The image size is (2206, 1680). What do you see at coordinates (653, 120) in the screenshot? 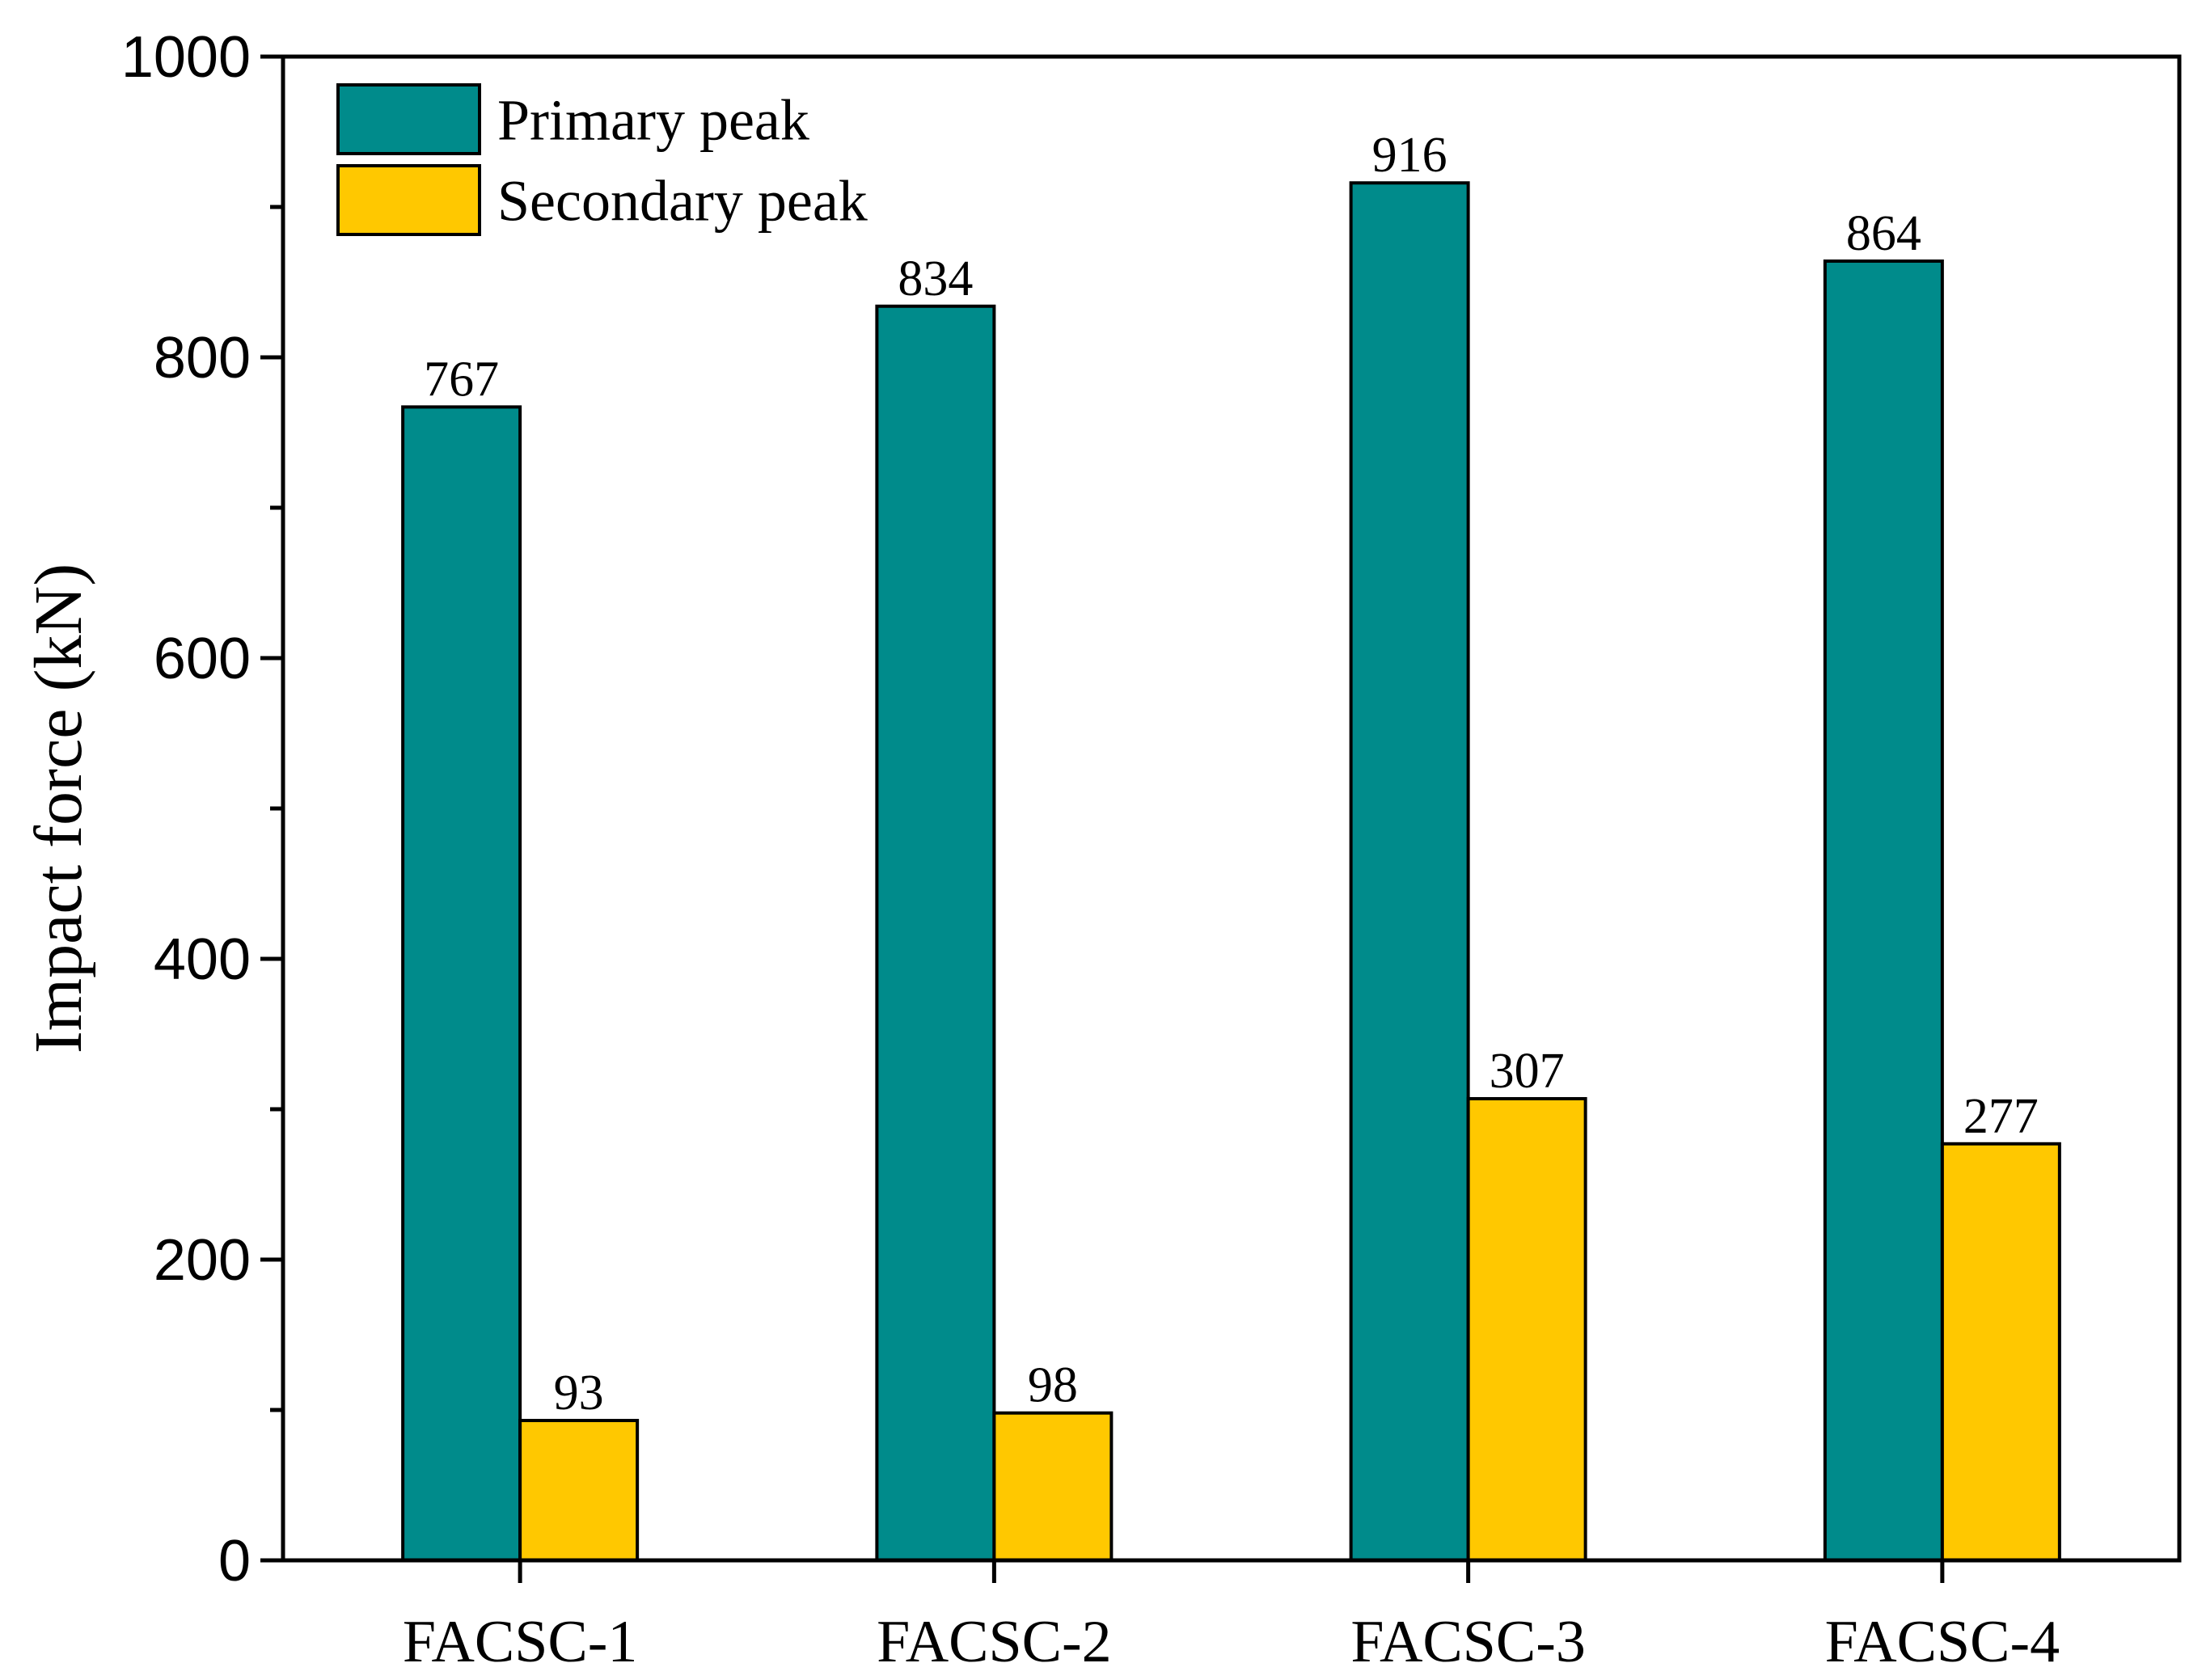
I see `legend-label-primary: Primary peak` at bounding box center [653, 120].